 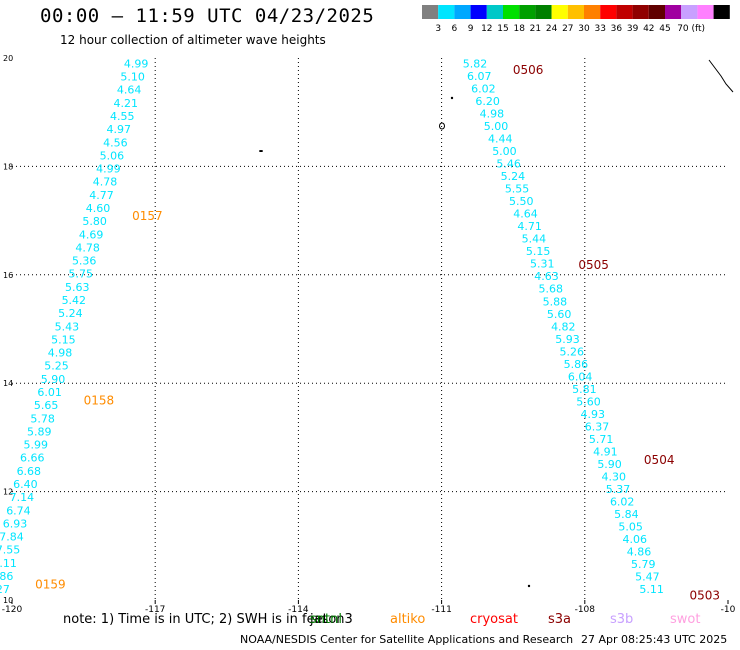 What do you see at coordinates (18, 510) in the screenshot?
I see `swh-value: 6.74` at bounding box center [18, 510].